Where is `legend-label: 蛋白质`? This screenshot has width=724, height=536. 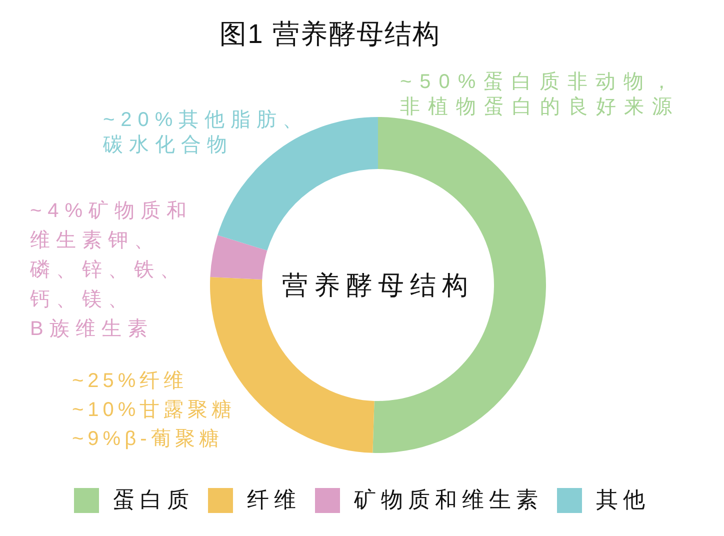 legend-label: 蛋白质 is located at coordinates (153, 501).